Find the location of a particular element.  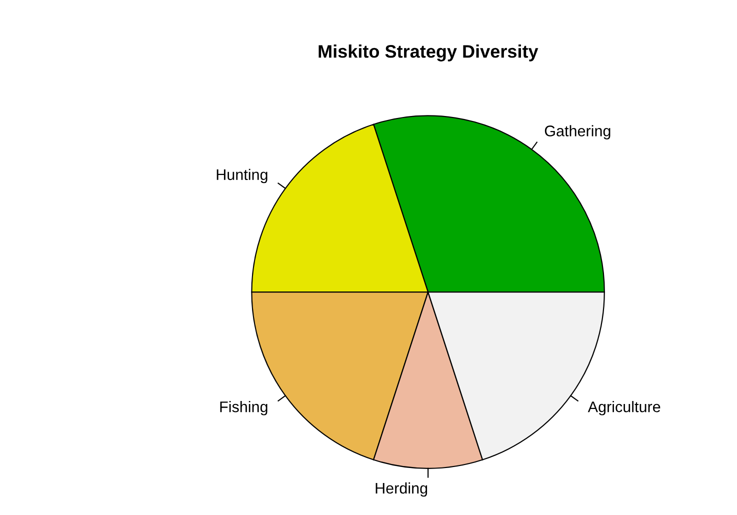

slice-label: Herding is located at coordinates (402, 489).